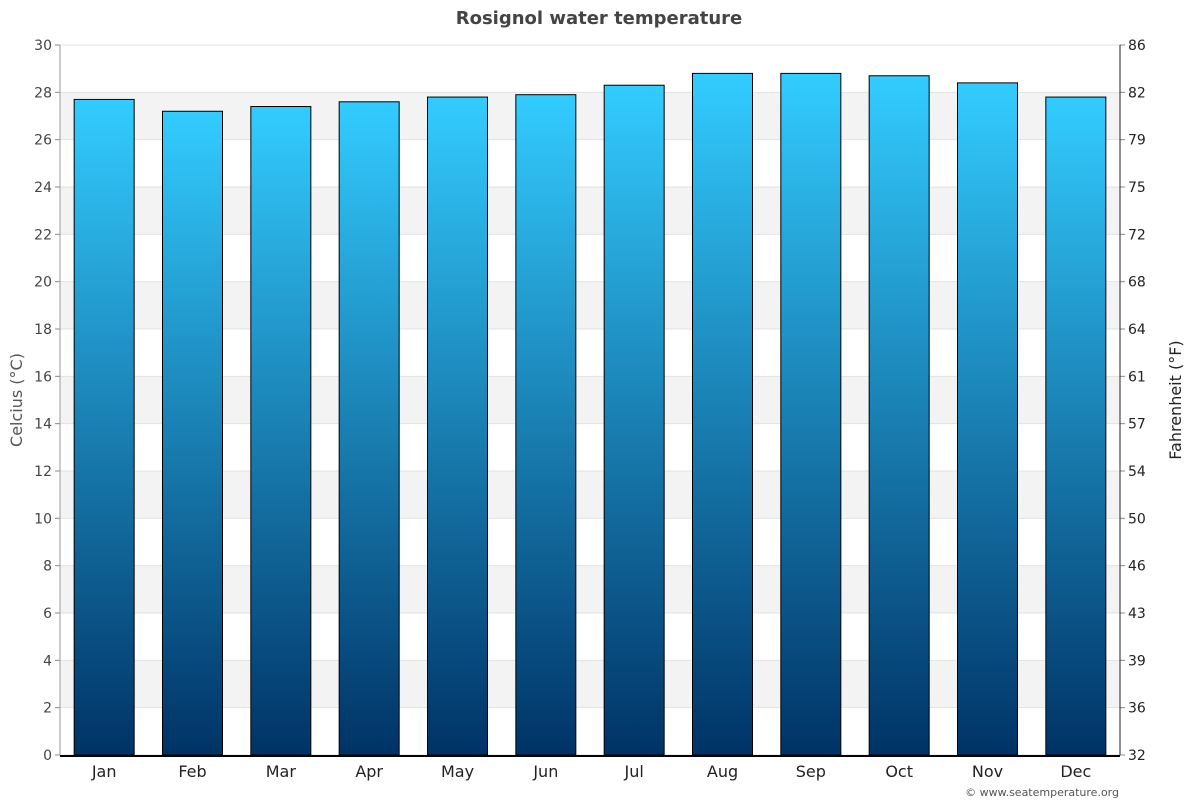  Describe the element at coordinates (104, 427) in the screenshot. I see `bar-jan` at that location.